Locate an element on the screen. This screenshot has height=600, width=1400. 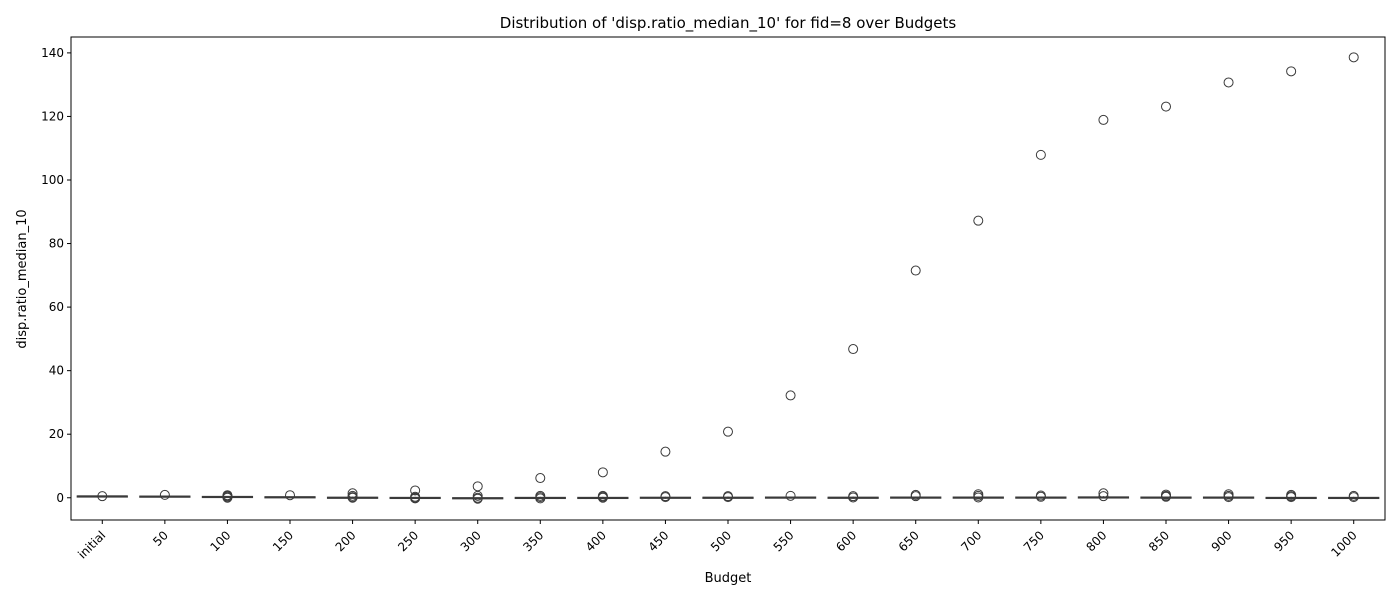
x-axis-label: Budget is located at coordinates (728, 578).